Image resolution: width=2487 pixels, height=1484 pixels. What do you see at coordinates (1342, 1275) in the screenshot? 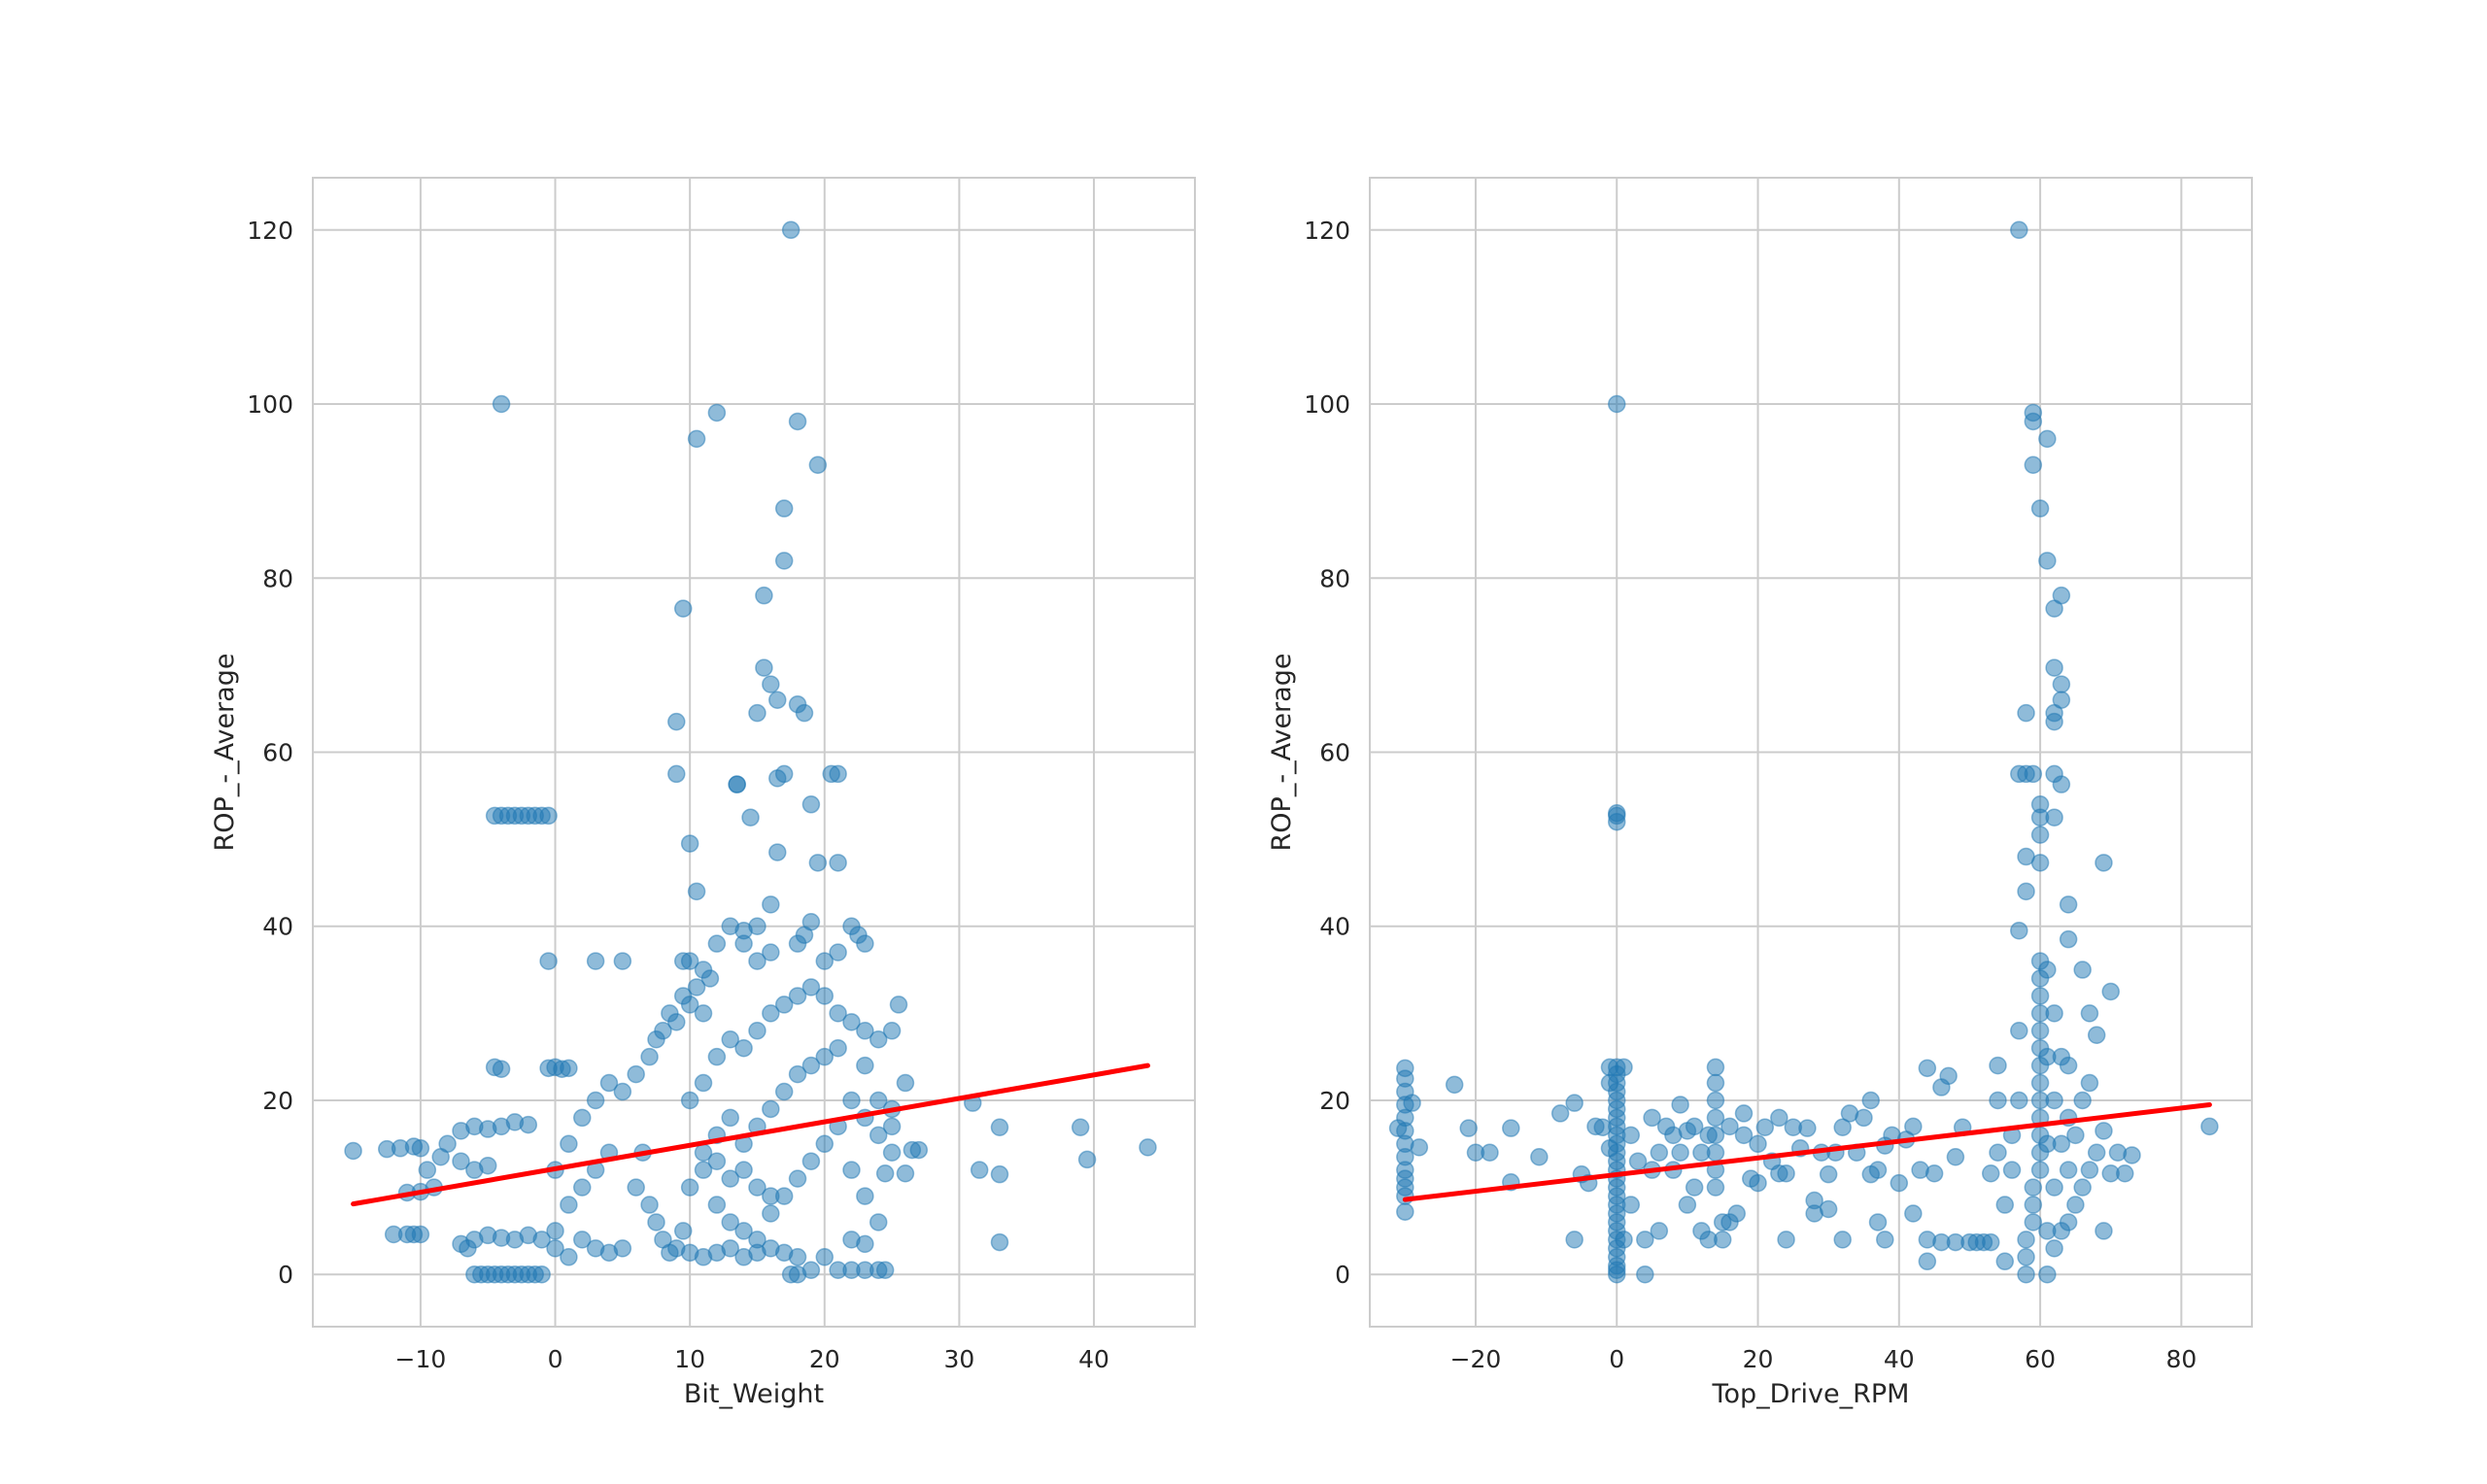
I see `y-tick-label: 0` at bounding box center [1342, 1275].